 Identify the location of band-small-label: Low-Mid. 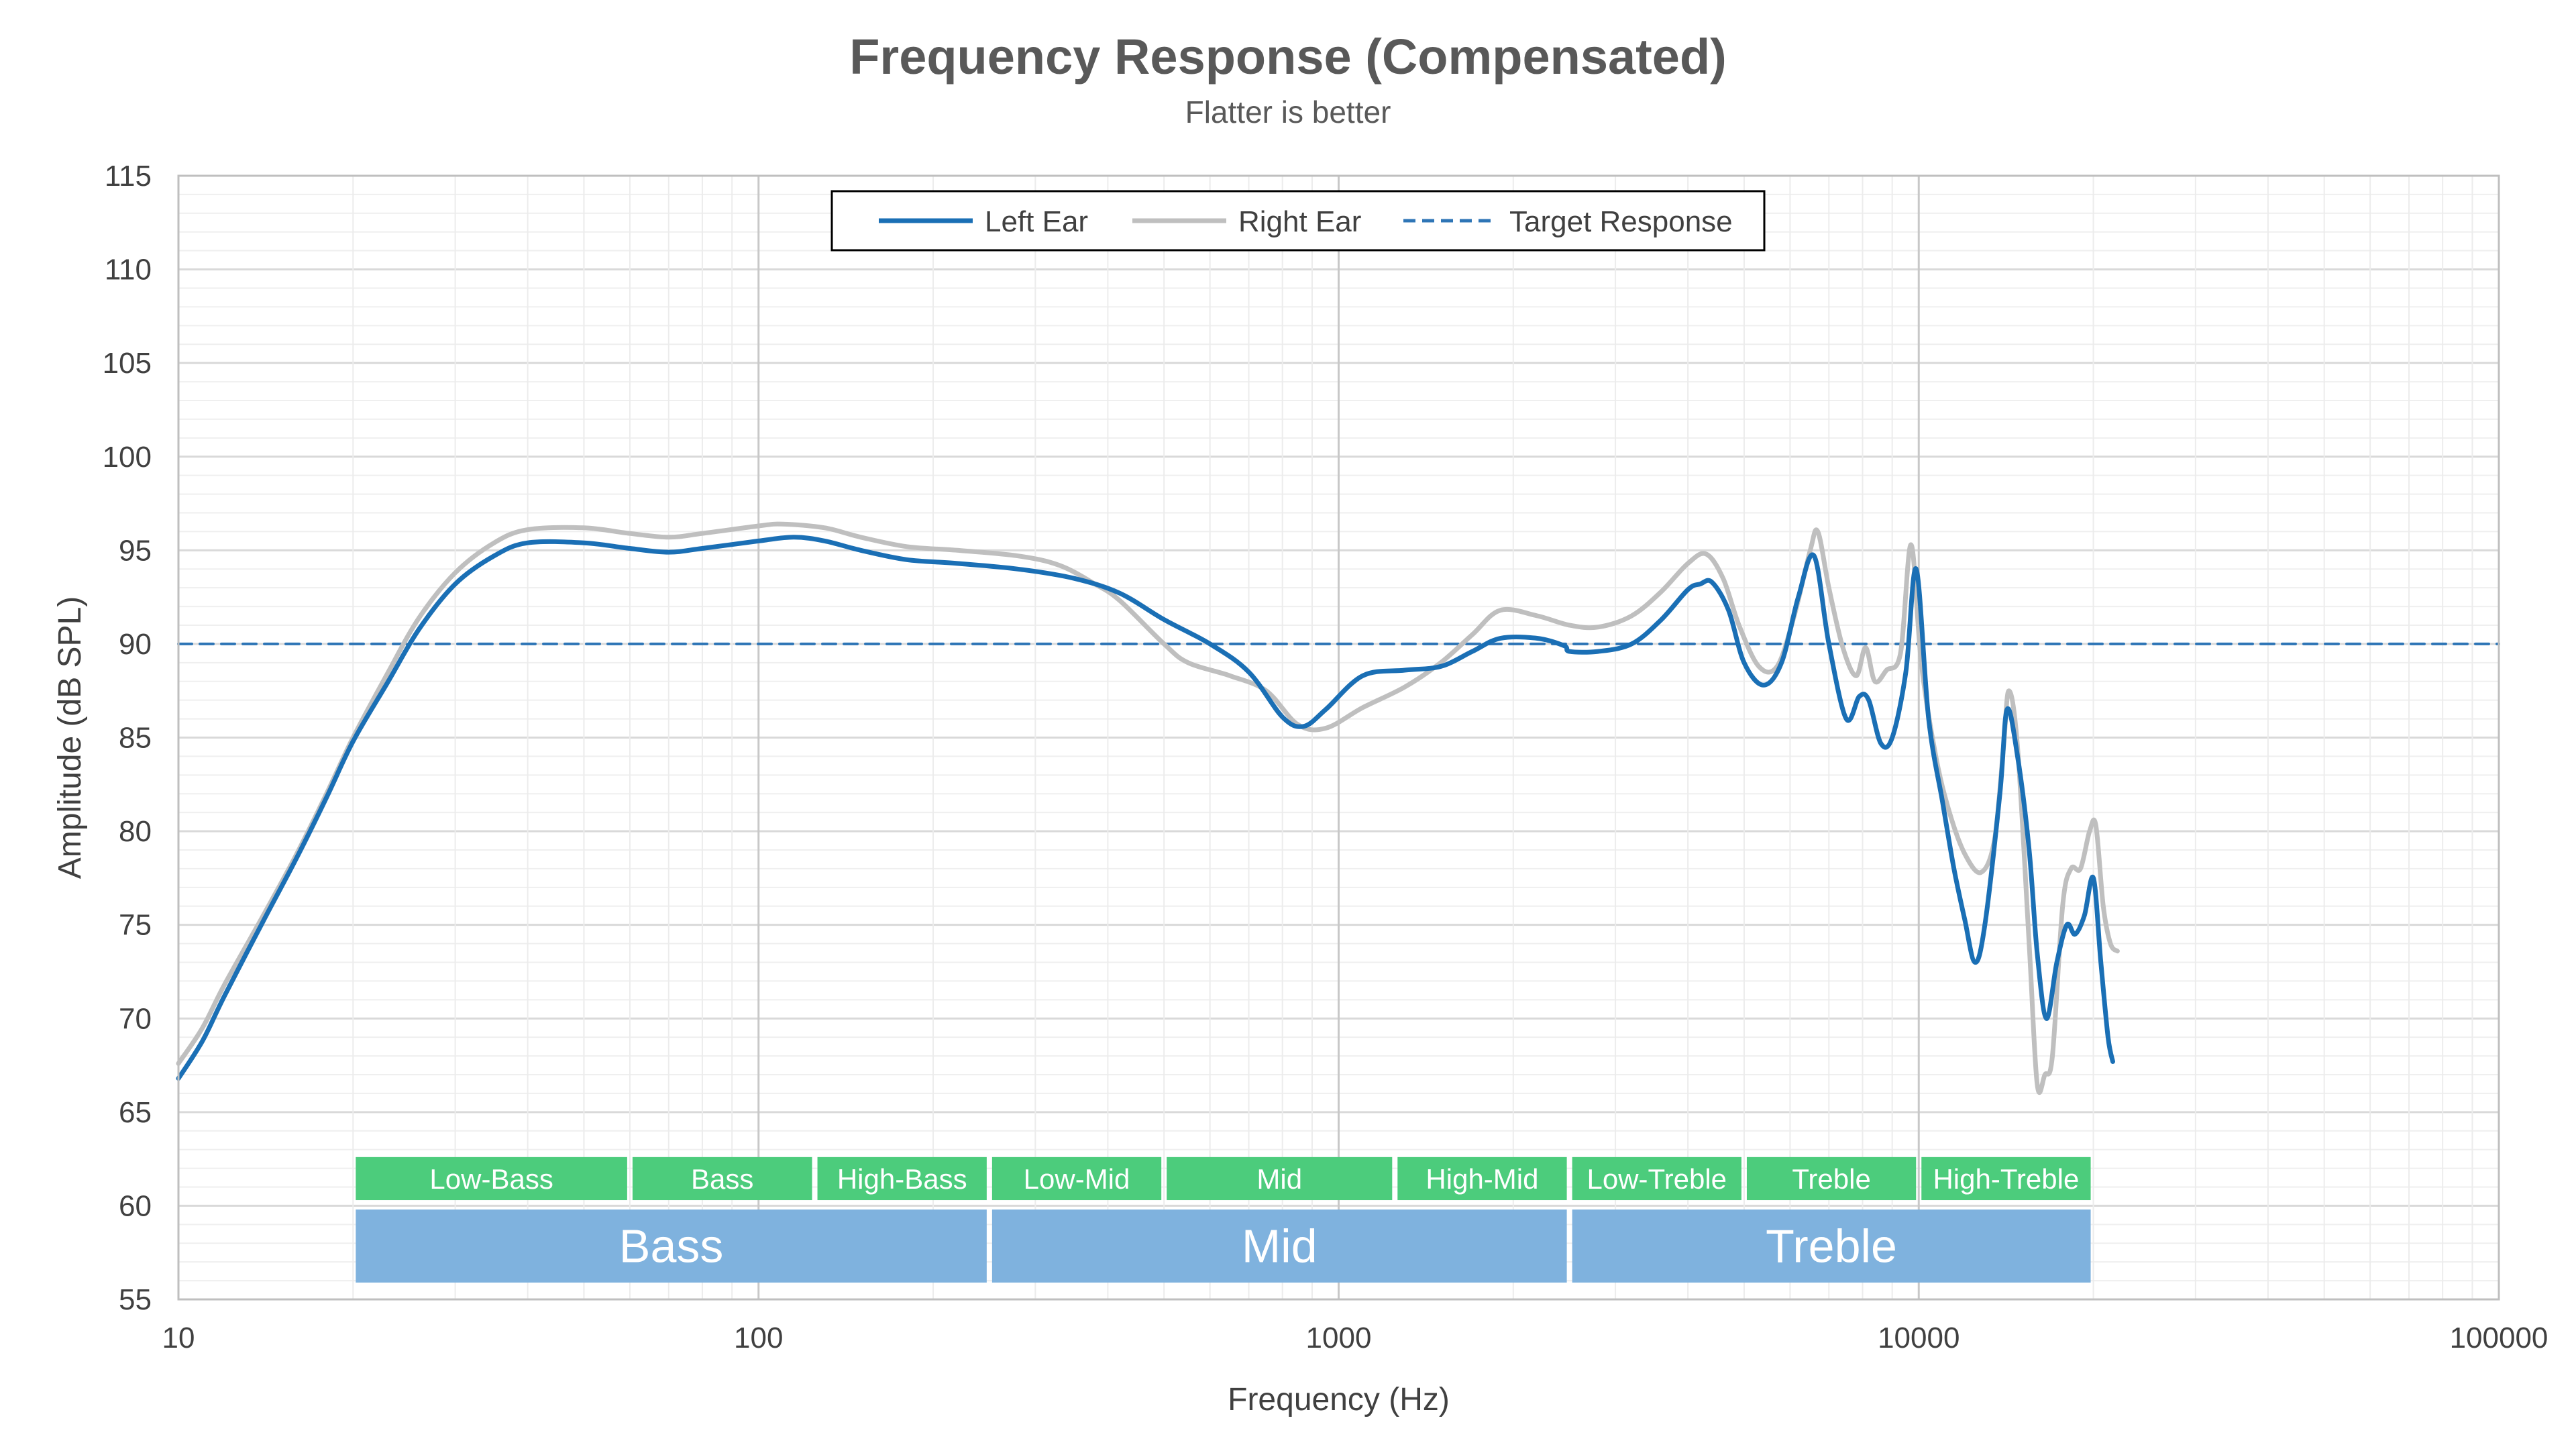
(1077, 1179).